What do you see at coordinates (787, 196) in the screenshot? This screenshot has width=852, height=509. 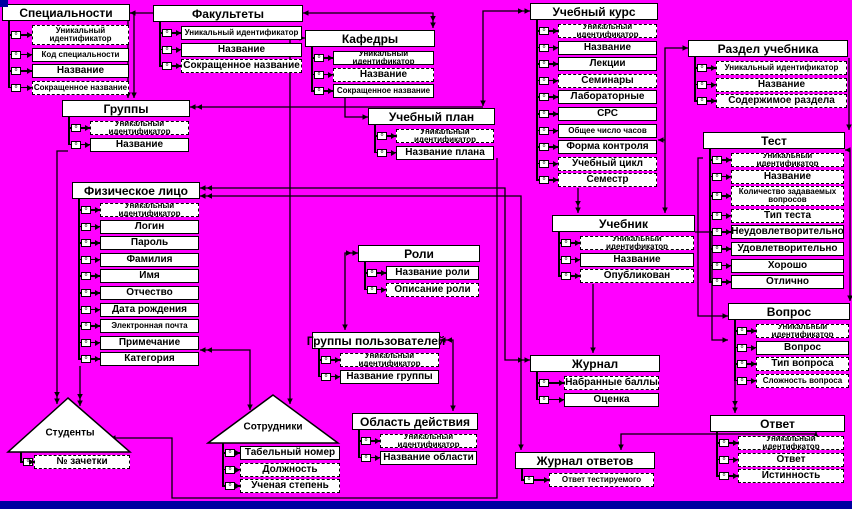 I see `attribute-box: Количество задаваемых вопросов` at bounding box center [787, 196].